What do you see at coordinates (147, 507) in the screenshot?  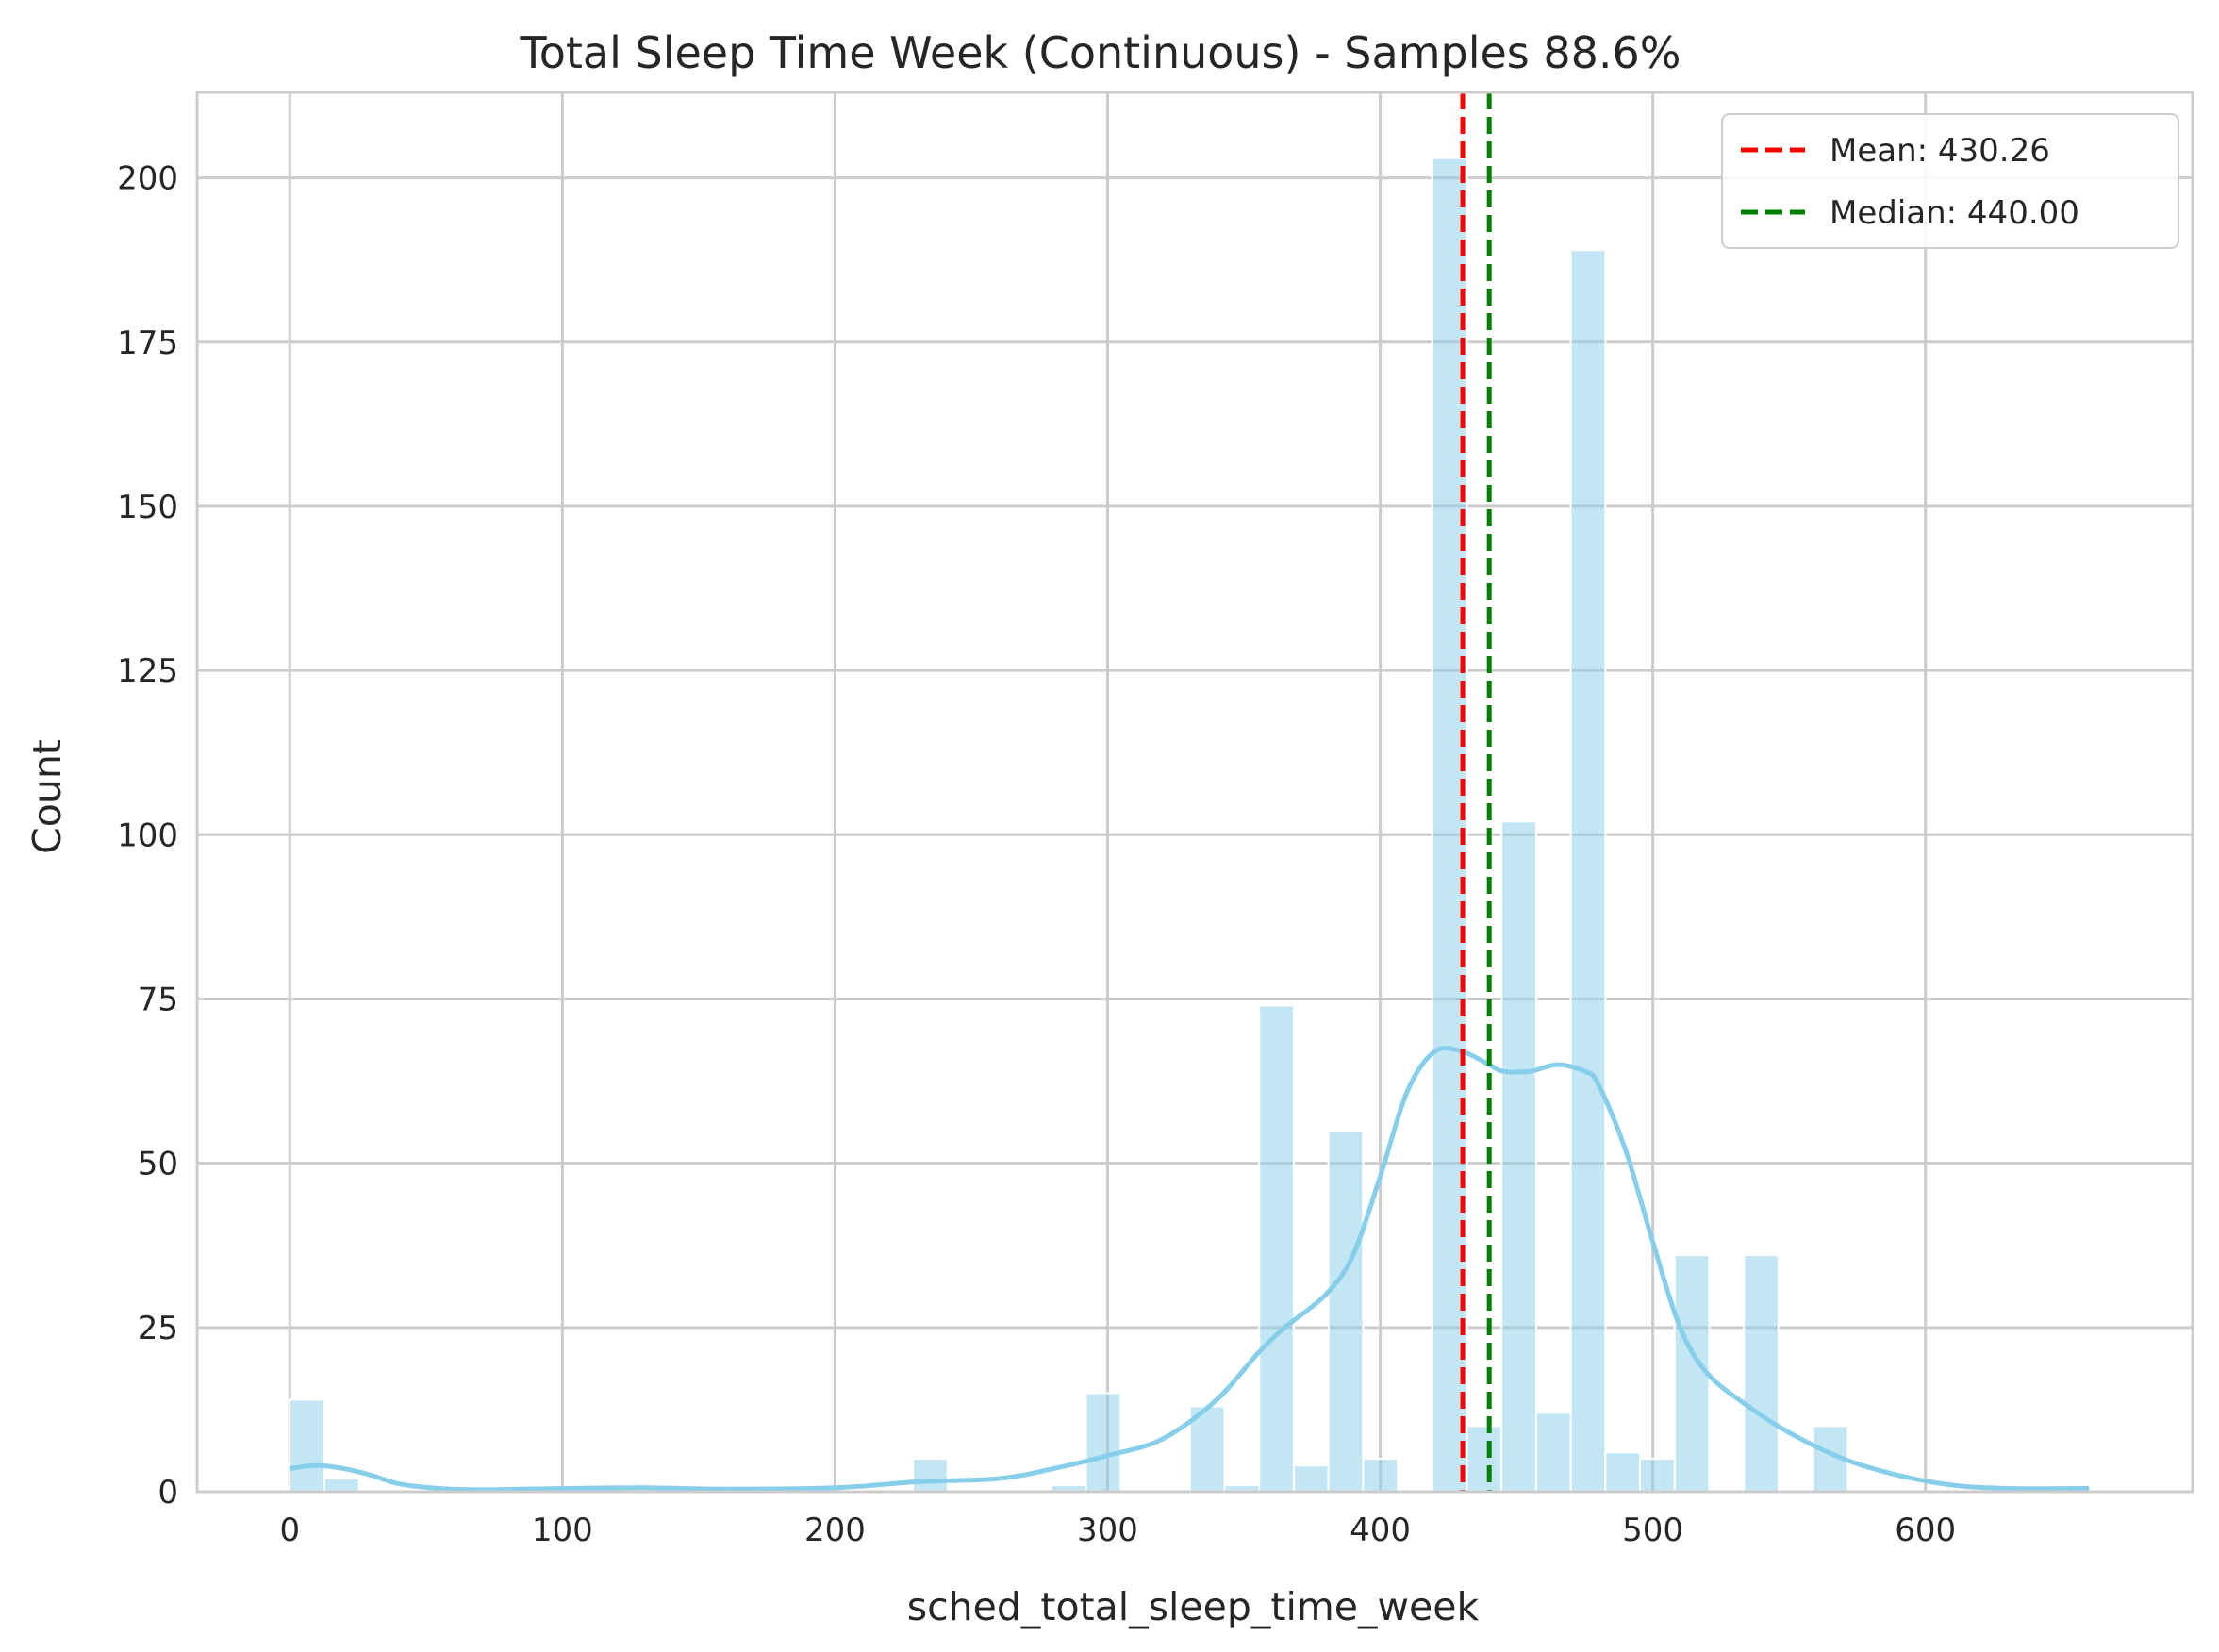 I see `y-tick-label: 150` at bounding box center [147, 507].